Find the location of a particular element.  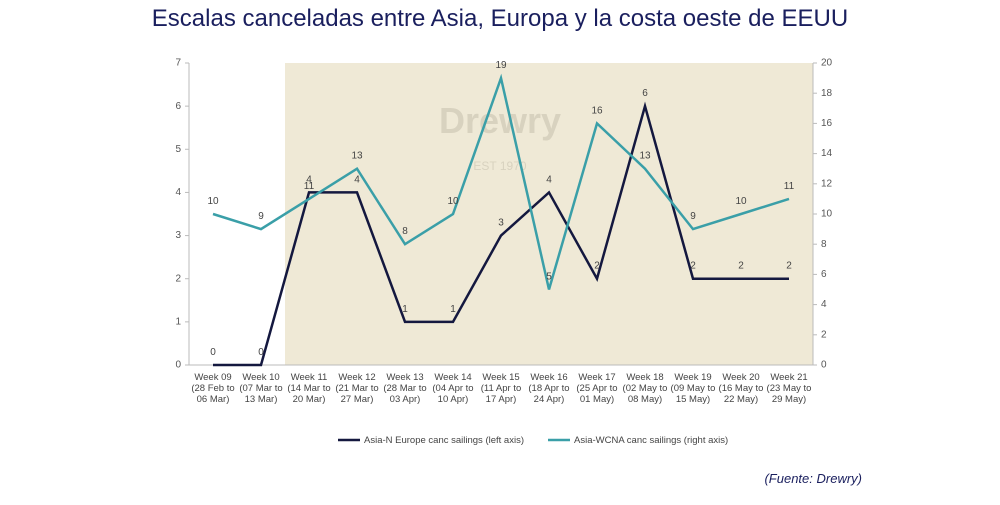

source: (Fuente: Drewry) is located at coordinates (813, 478).